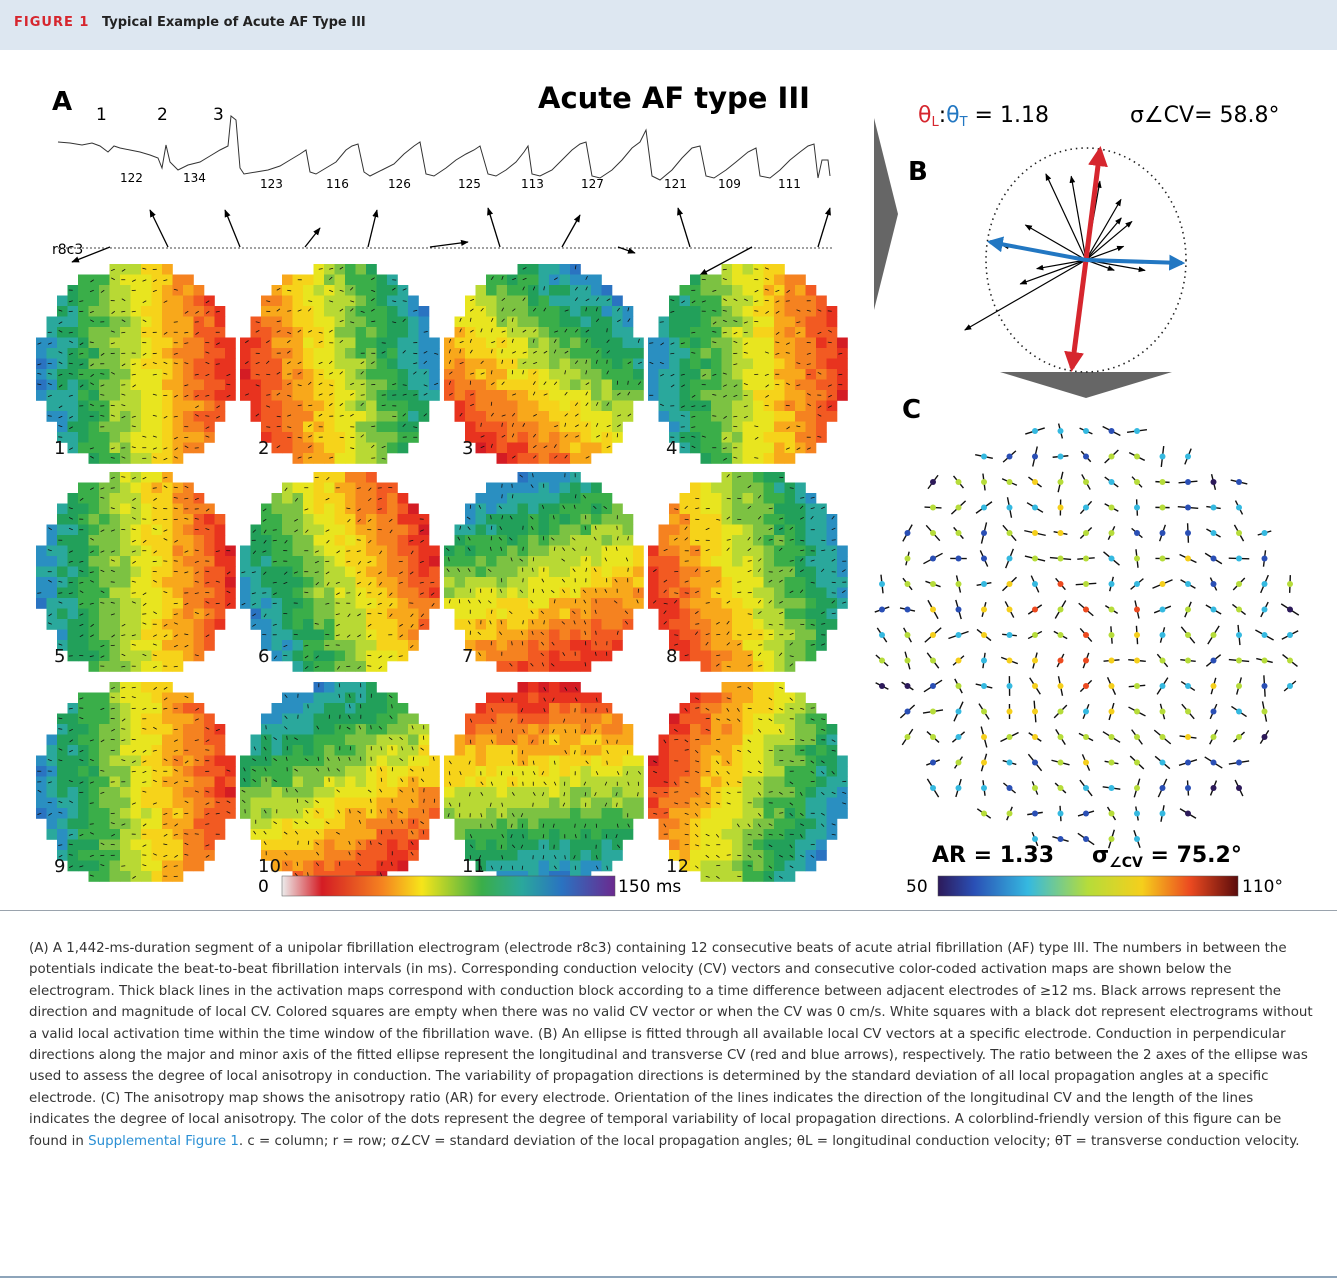 The height and width of the screenshot is (1281, 1337). Describe the element at coordinates (674, 98) in the screenshot. I see `panel-a-title: Acute AF type III` at that location.